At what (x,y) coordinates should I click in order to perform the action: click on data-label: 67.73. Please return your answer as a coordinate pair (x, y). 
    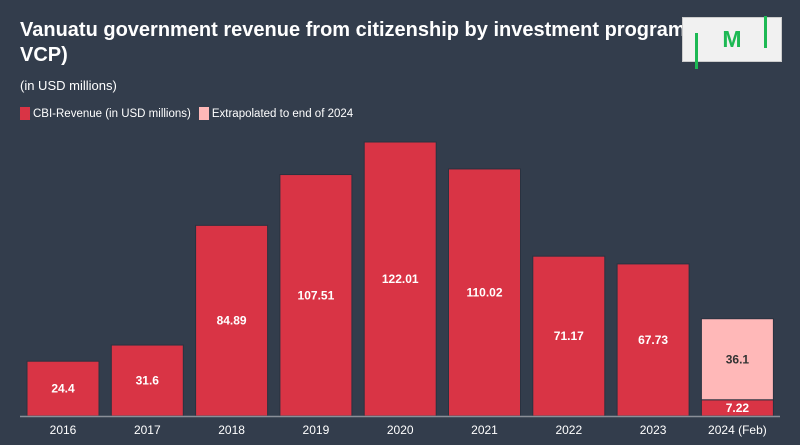
    Looking at the image, I should click on (653, 340).